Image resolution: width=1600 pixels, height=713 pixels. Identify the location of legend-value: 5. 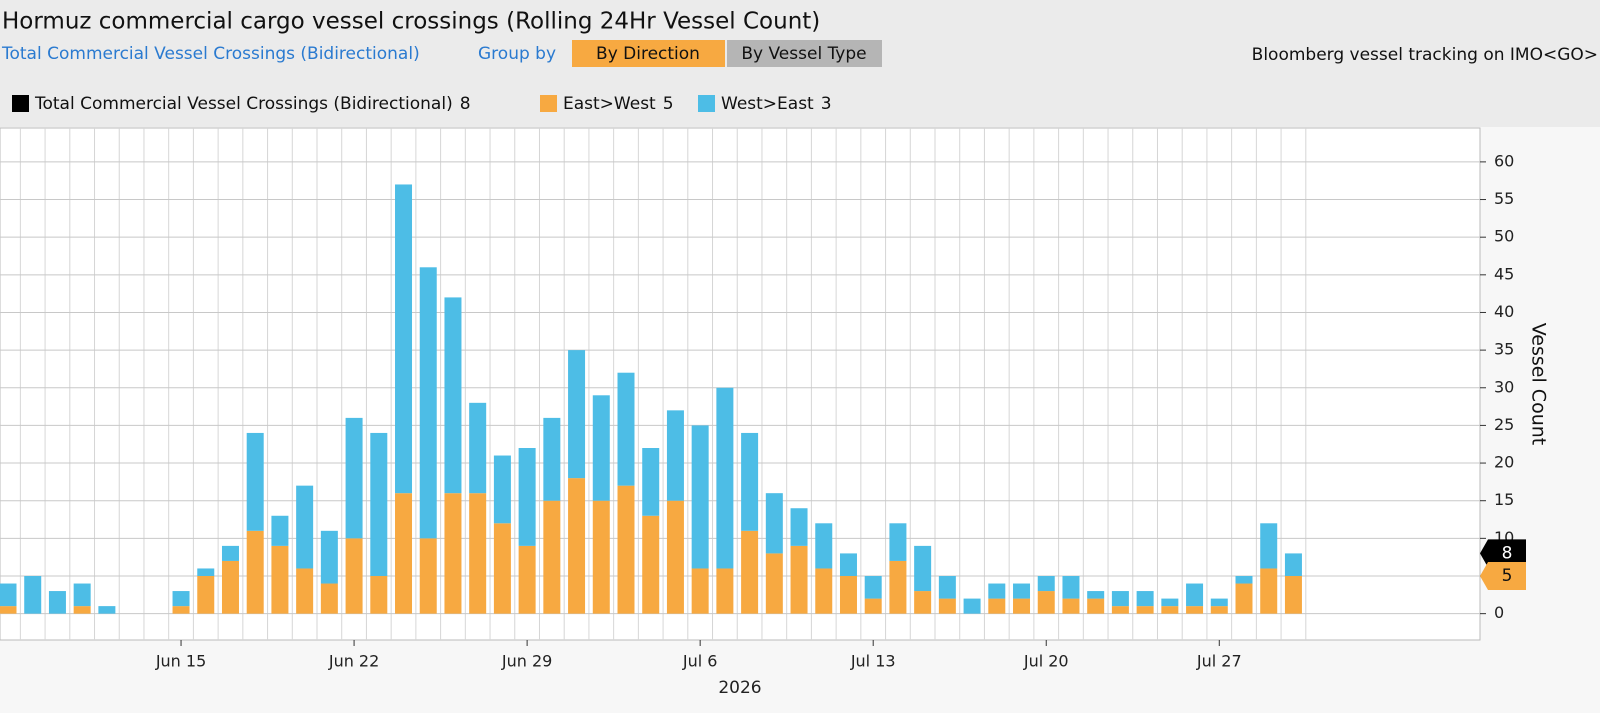
(668, 104).